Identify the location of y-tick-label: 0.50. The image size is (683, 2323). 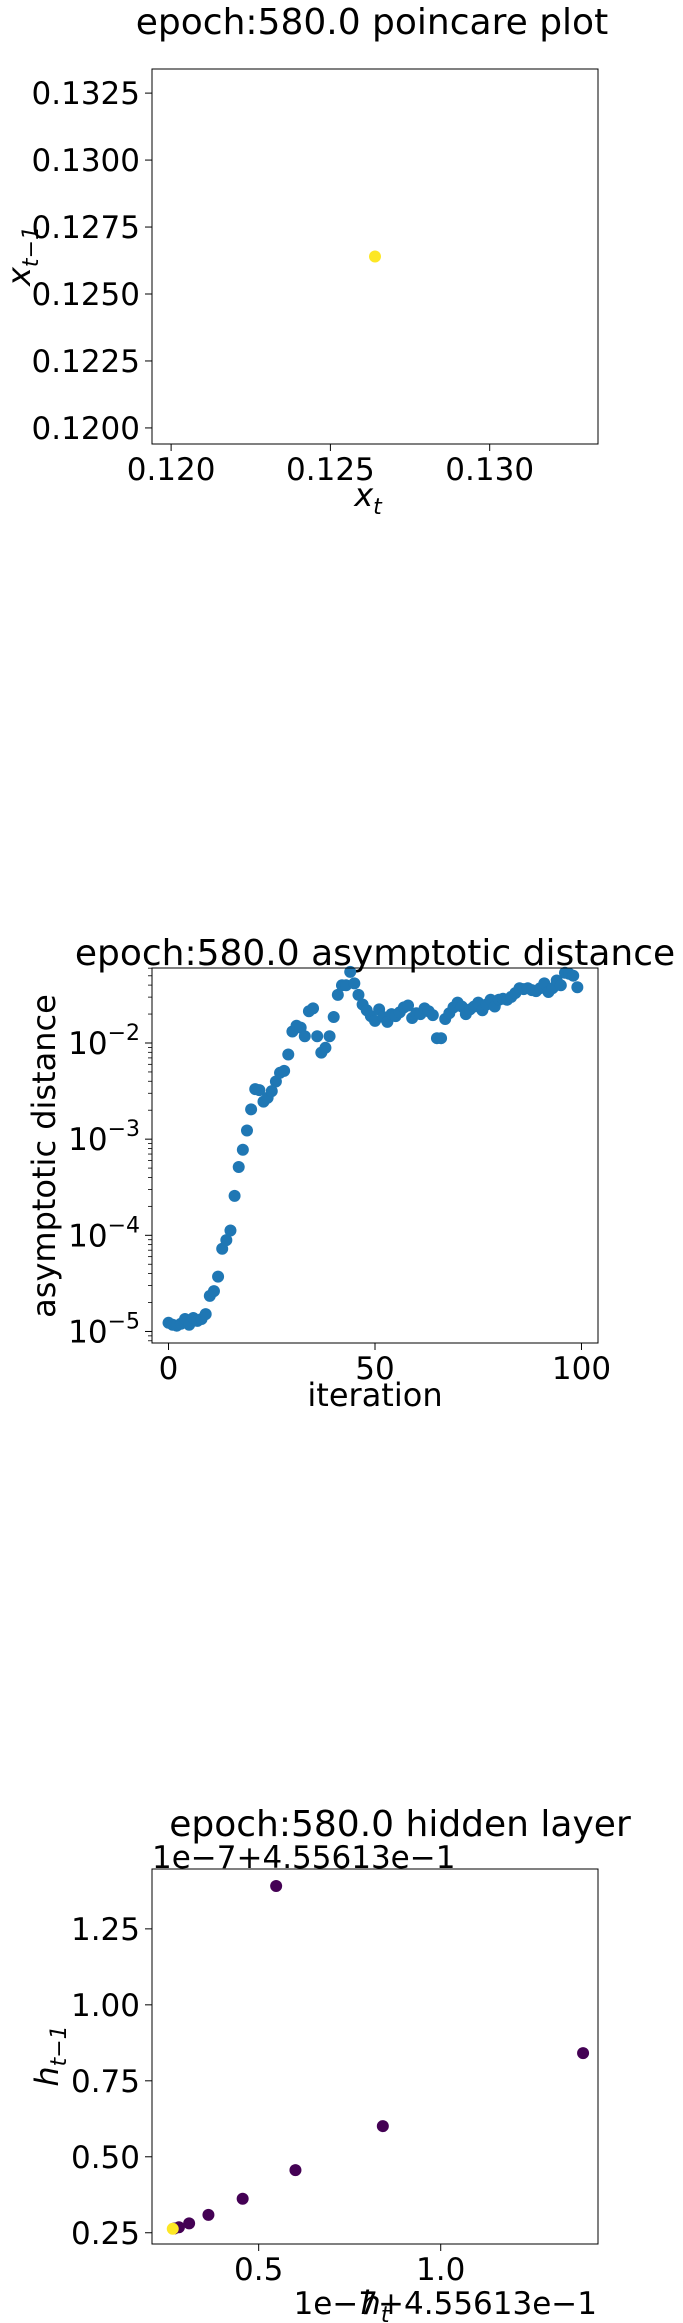
(105, 2158).